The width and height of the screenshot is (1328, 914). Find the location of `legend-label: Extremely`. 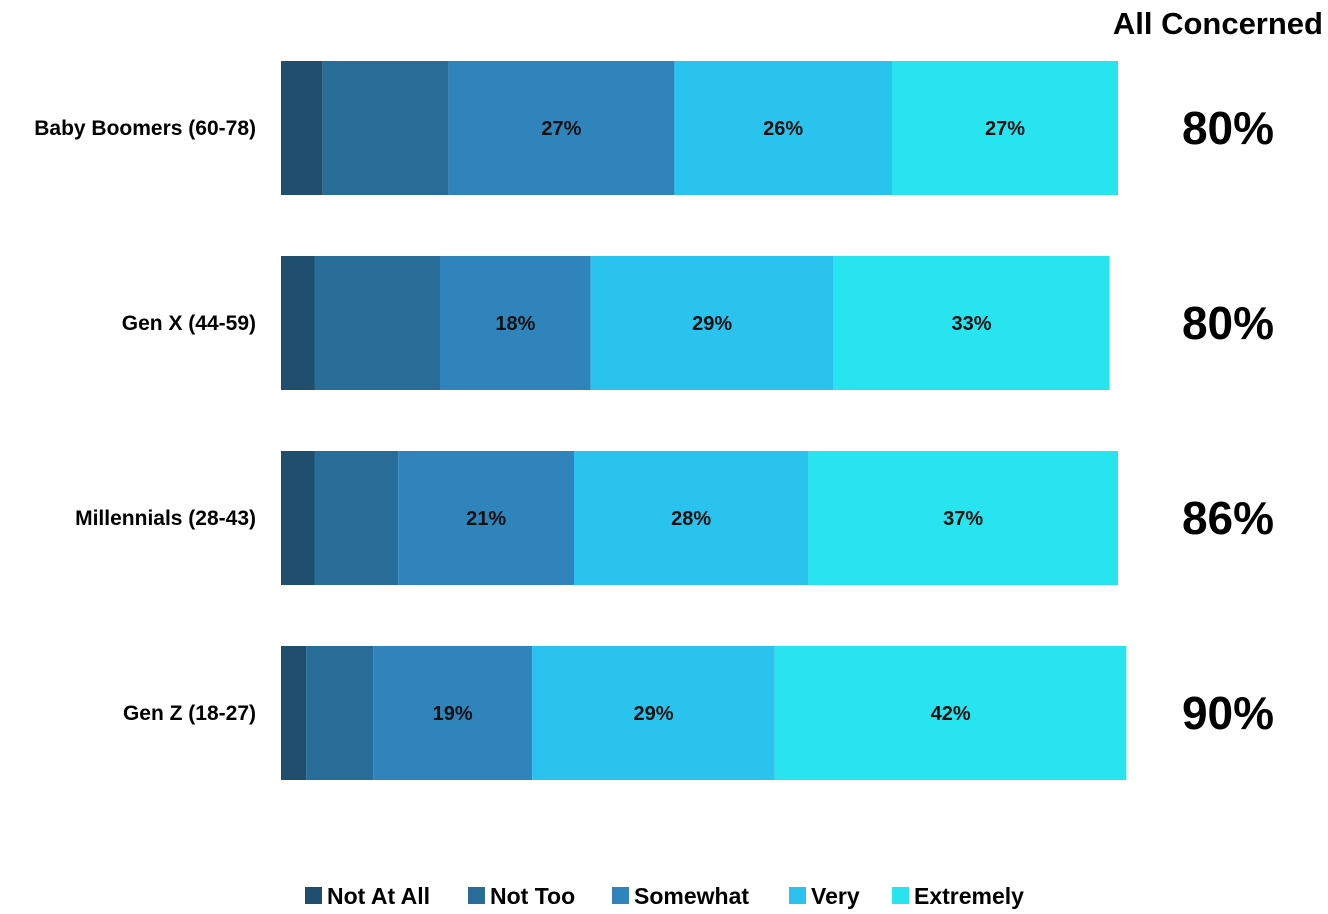

legend-label: Extremely is located at coordinates (969, 896).